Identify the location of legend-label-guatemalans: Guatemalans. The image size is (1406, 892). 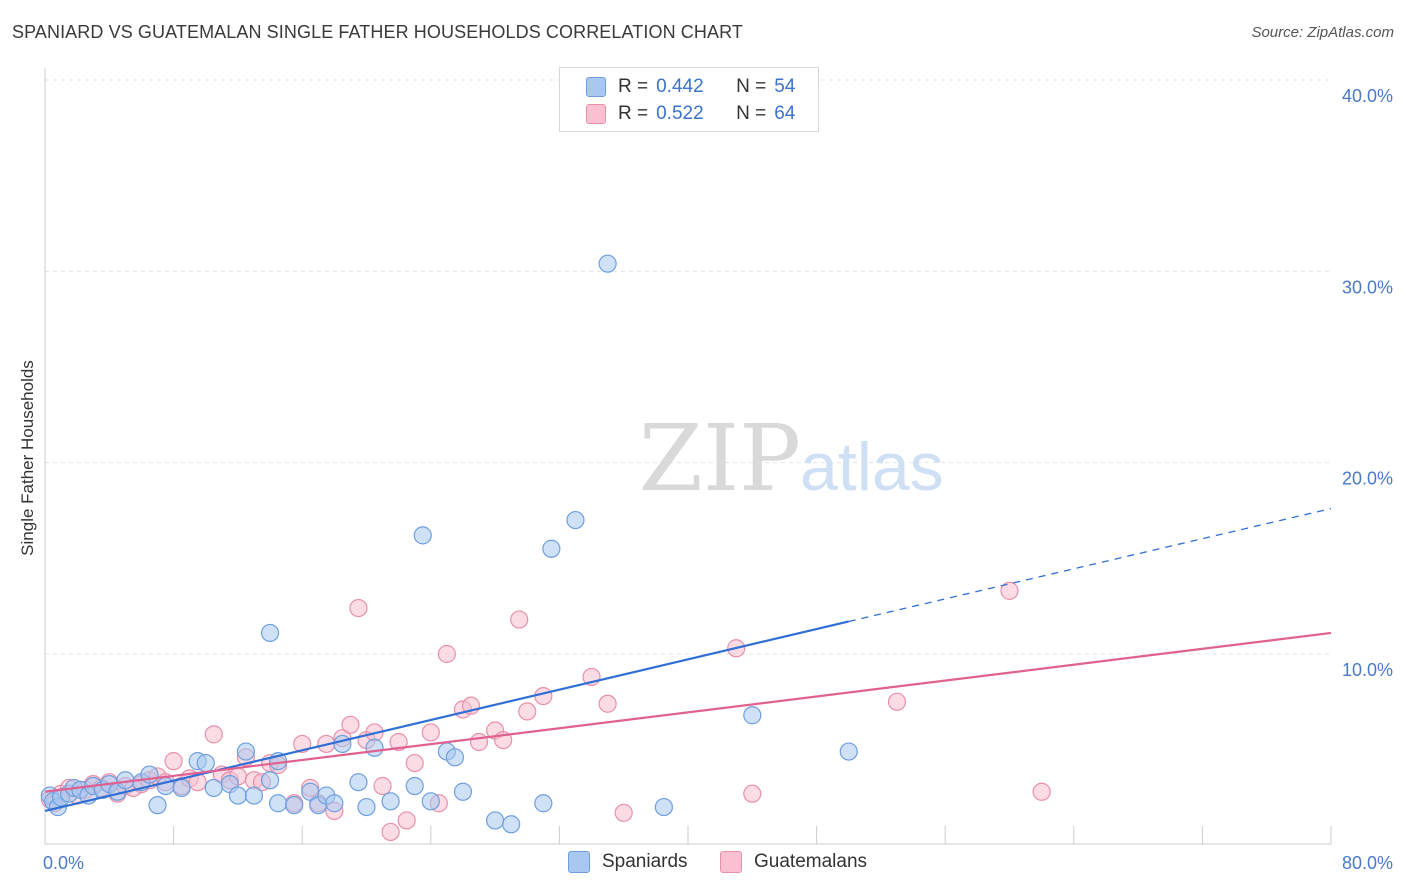
(811, 861).